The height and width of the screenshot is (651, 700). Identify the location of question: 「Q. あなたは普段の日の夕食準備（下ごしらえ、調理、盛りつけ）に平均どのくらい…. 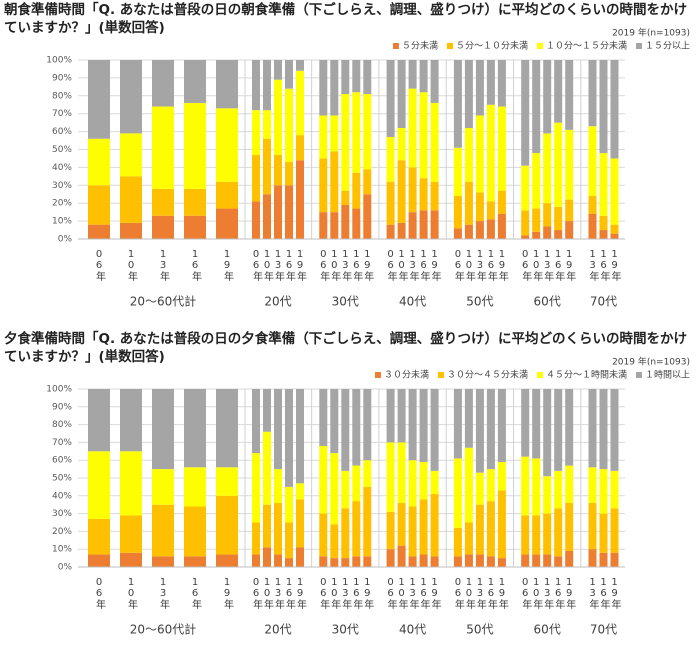
(345, 348).